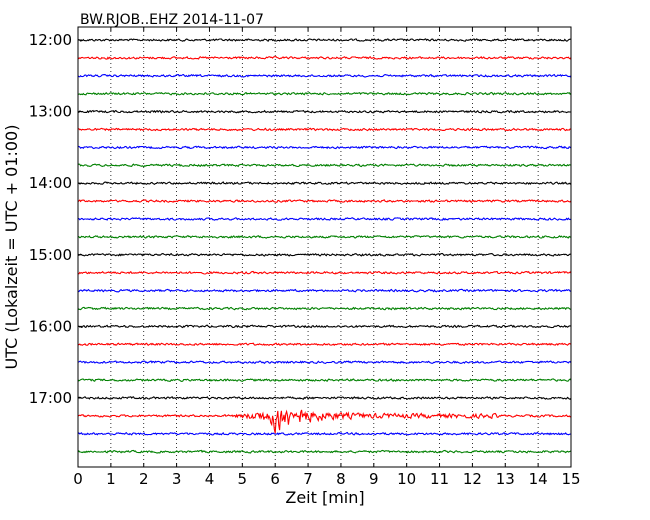 This screenshot has width=650, height=520. What do you see at coordinates (50, 40) in the screenshot?
I see `y-tick-label: 12:00` at bounding box center [50, 40].